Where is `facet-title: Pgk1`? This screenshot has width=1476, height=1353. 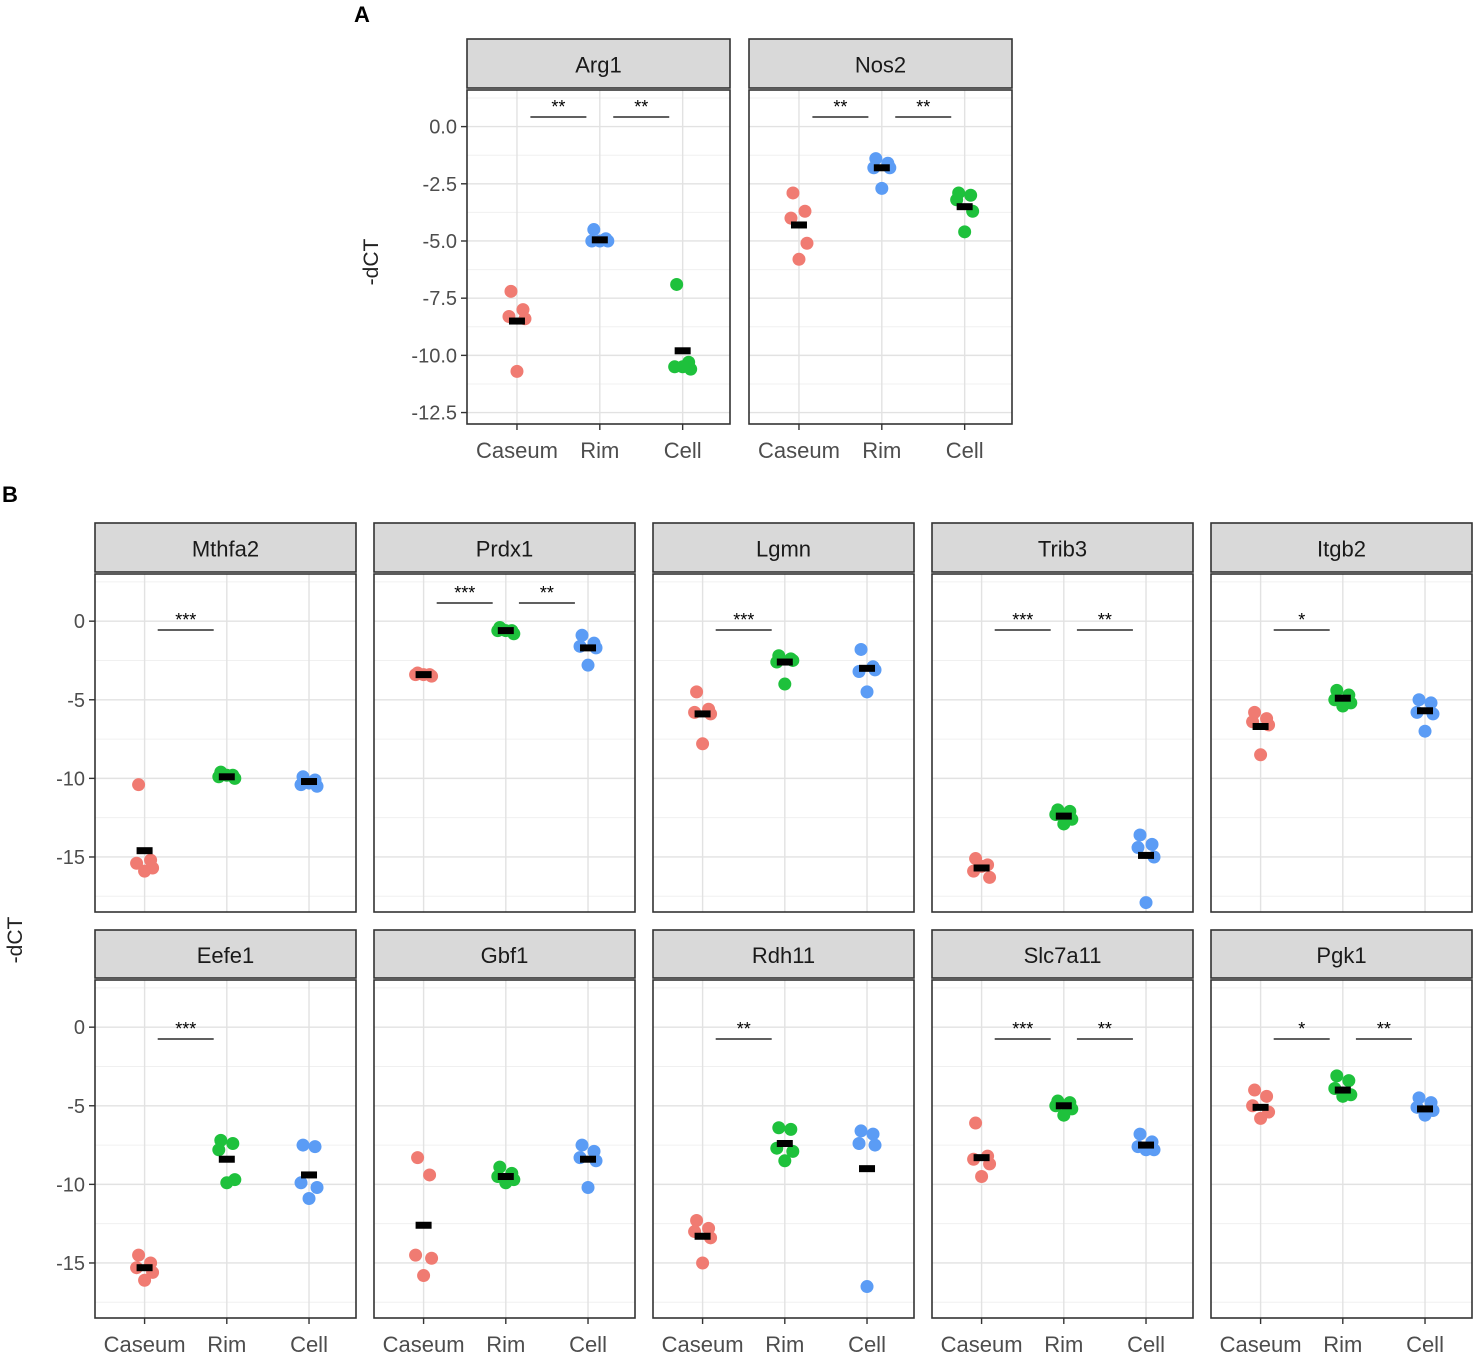
facet-title: Pgk1 is located at coordinates (1341, 955).